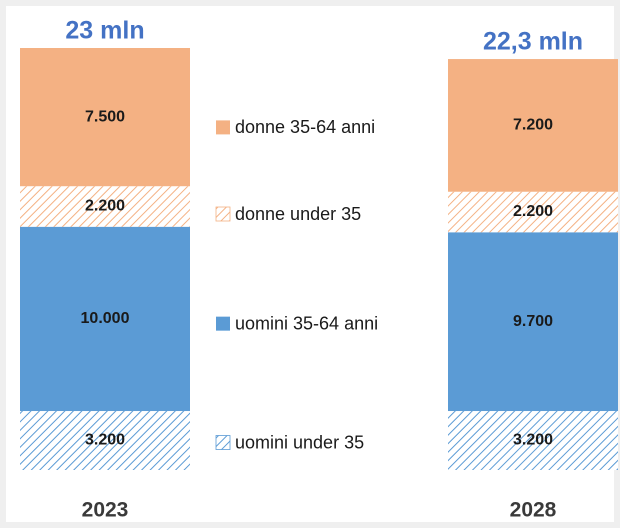  What do you see at coordinates (104, 31) in the screenshot?
I see `total-label: 23 mln` at bounding box center [104, 31].